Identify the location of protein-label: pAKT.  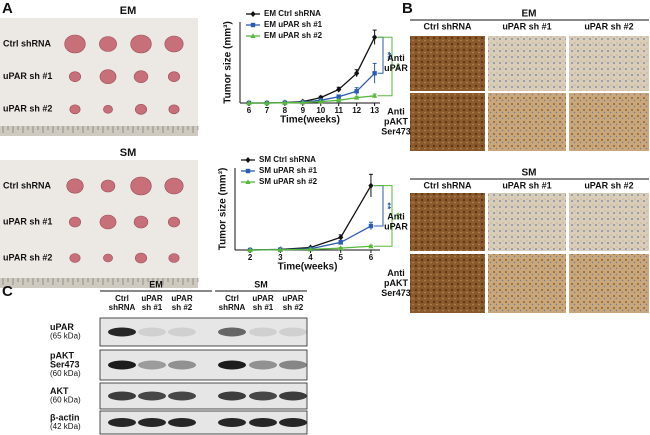
(62, 355).